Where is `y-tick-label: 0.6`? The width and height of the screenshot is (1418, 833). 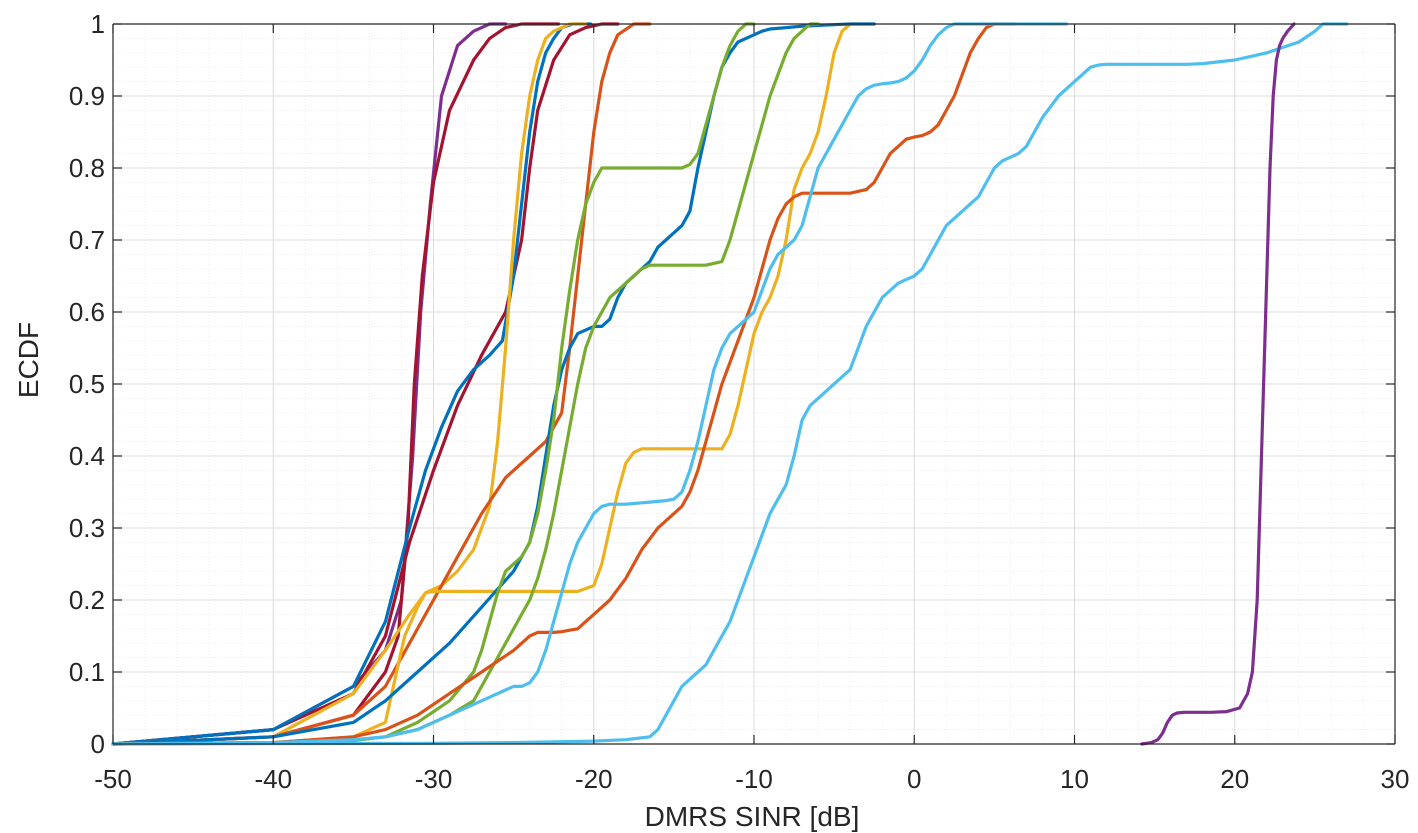
y-tick-label: 0.6 is located at coordinates (87, 312).